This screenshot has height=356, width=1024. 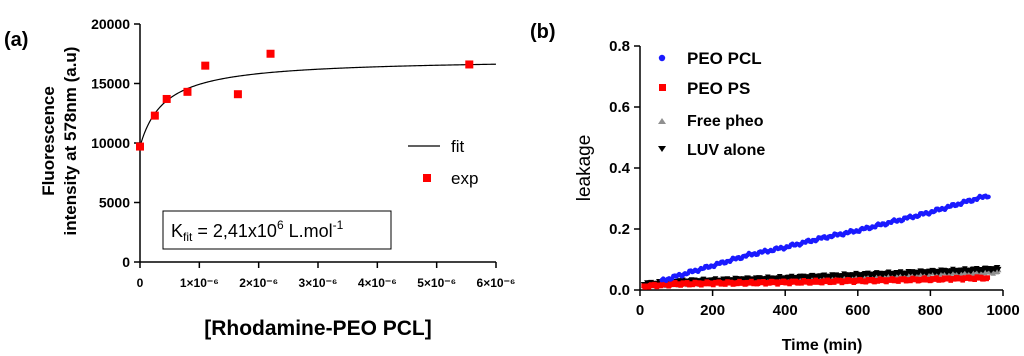 I want to click on legend-free-pheo-marker, so click(x=662, y=121).